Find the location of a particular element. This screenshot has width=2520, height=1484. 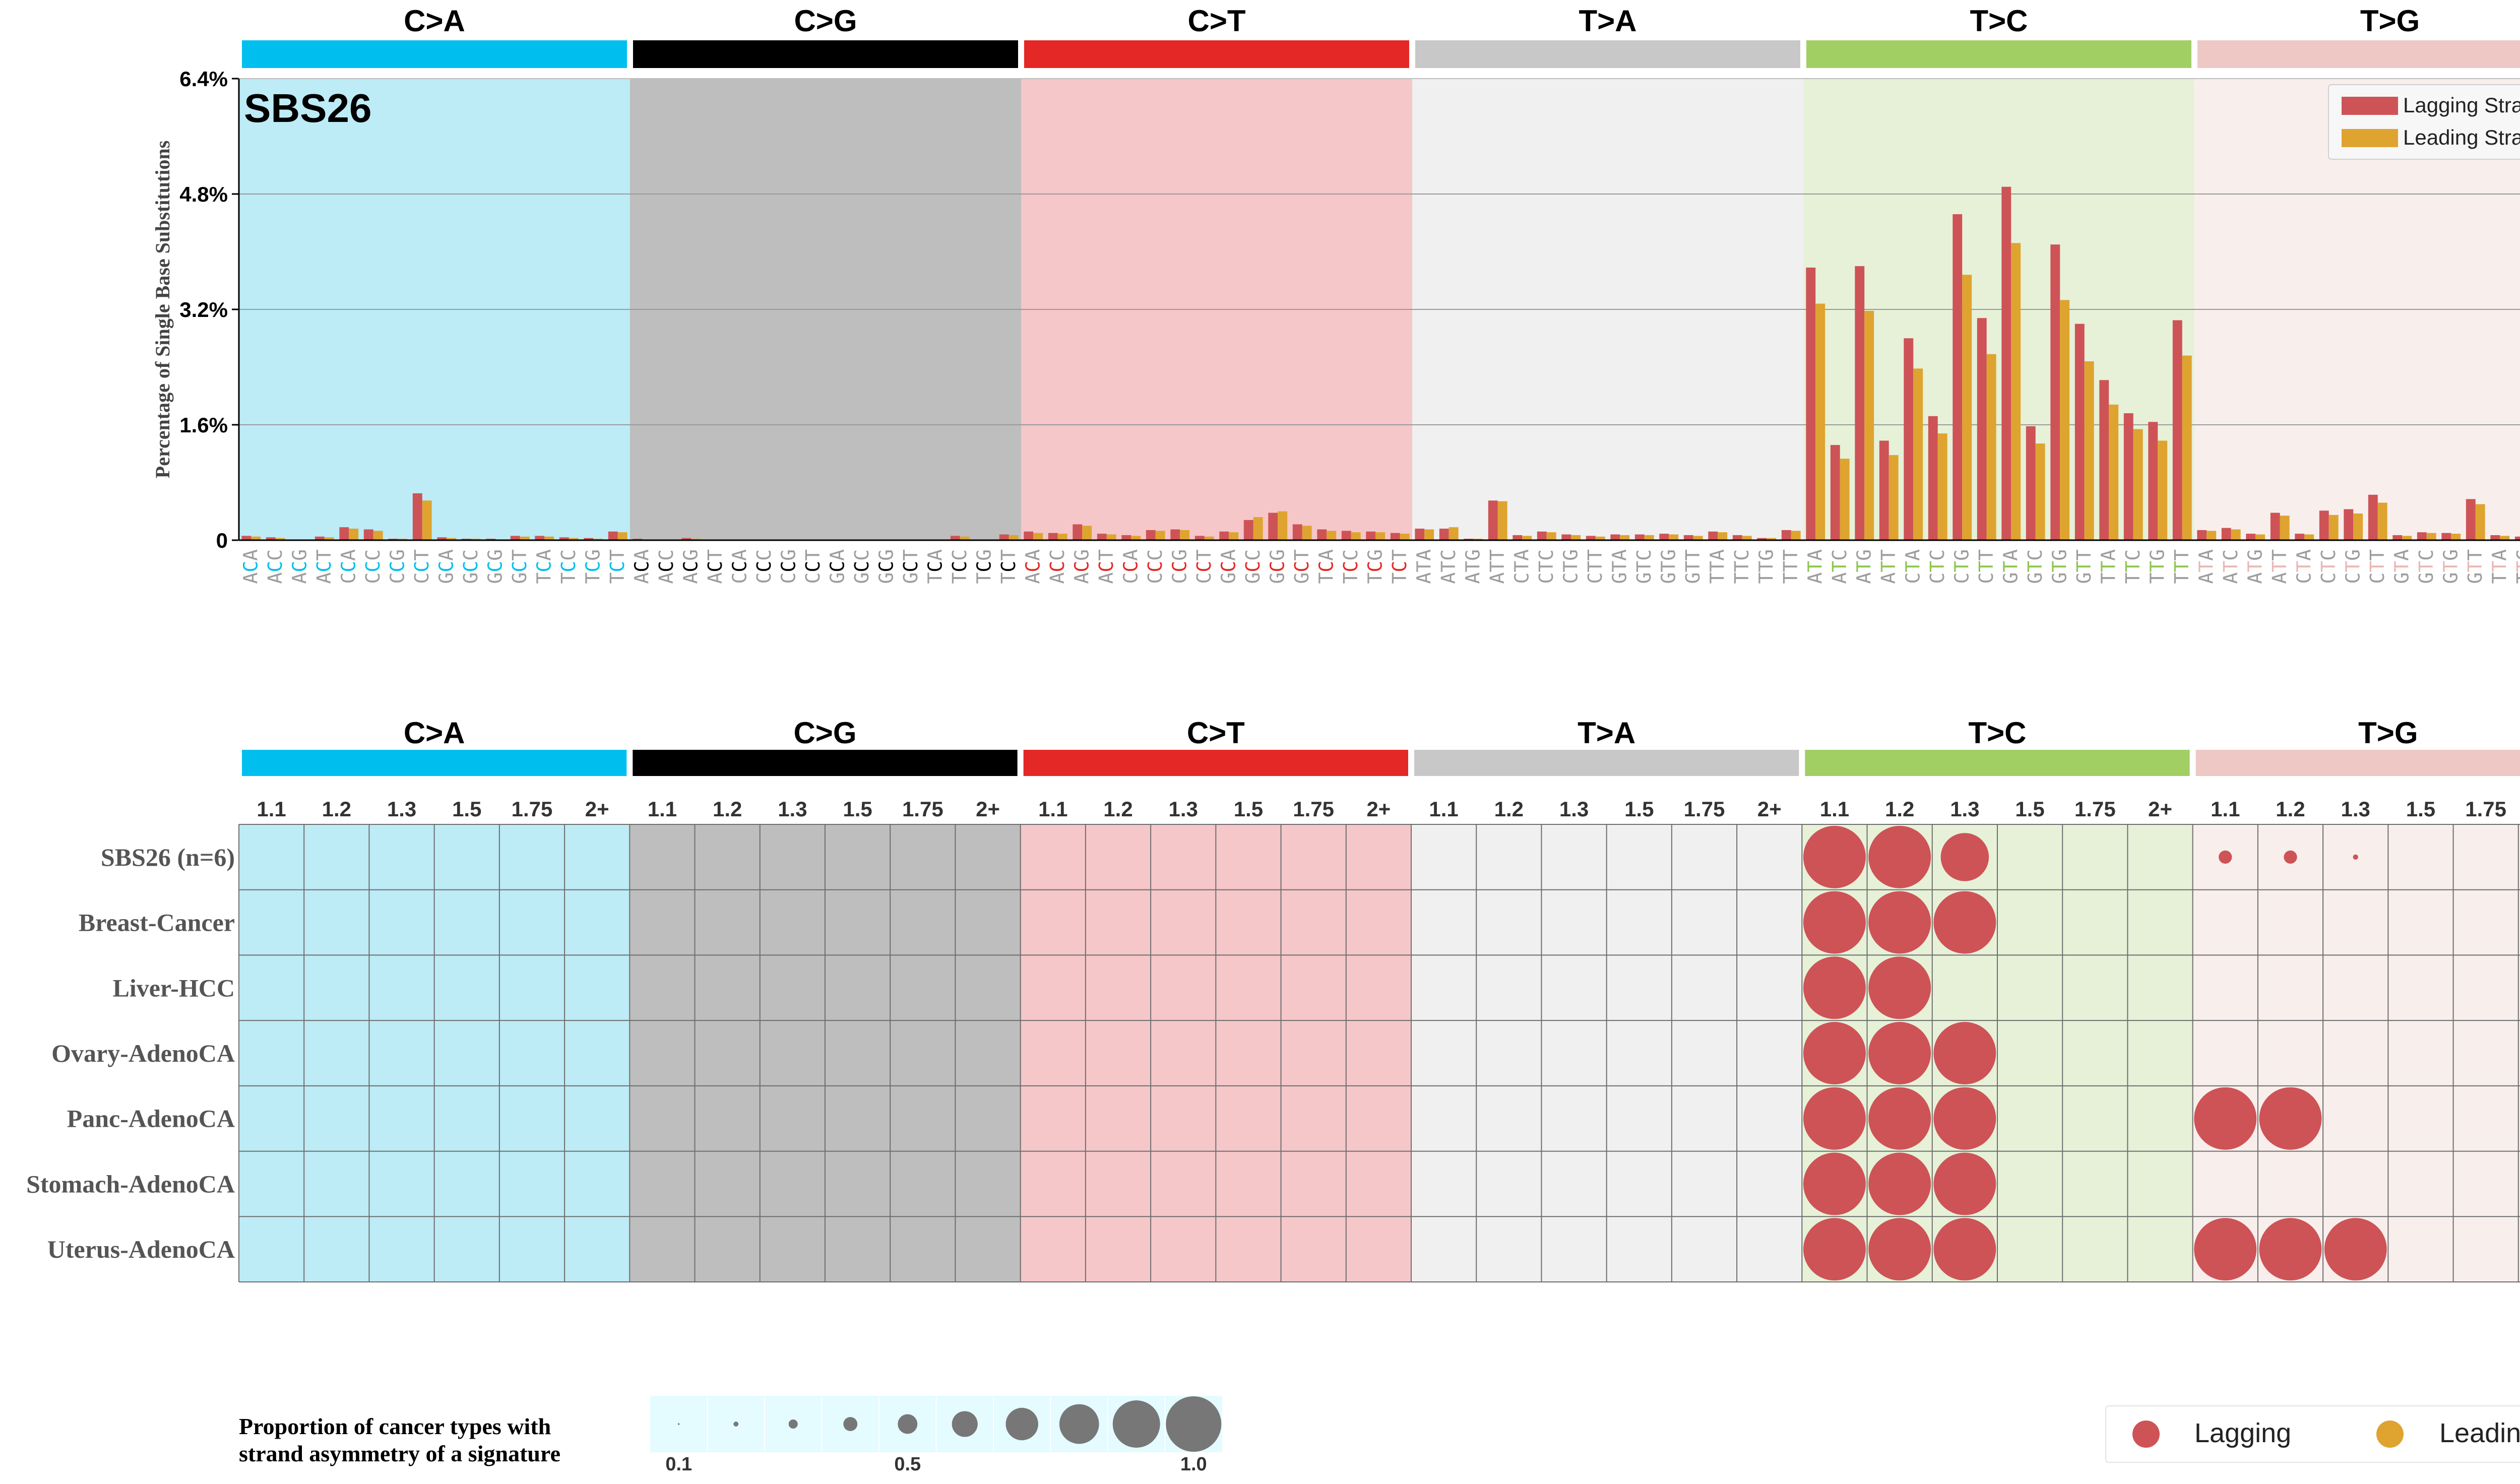

context-label: GTC is located at coordinates (1644, 567).